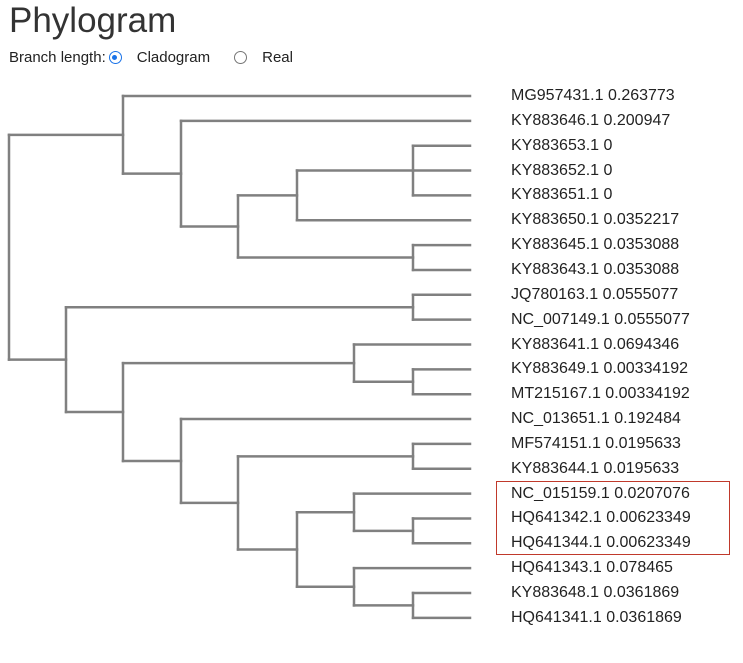 The image size is (743, 663). I want to click on leaf-id: KY883650.1, so click(555, 220).